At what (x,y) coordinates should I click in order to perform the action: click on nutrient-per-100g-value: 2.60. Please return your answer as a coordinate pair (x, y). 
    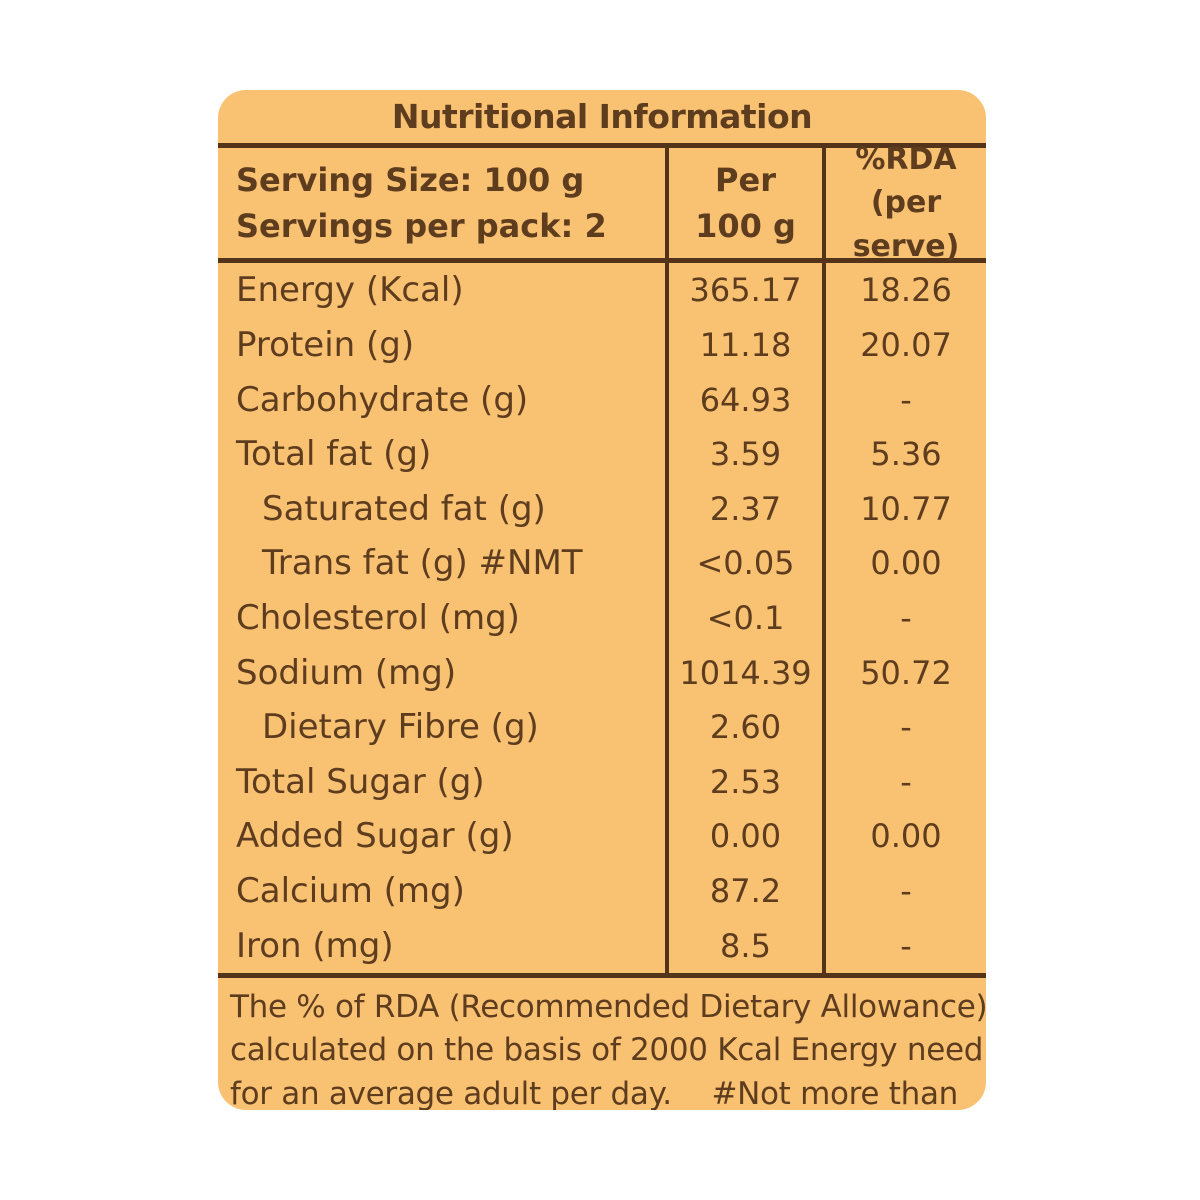
    Looking at the image, I should click on (743, 727).